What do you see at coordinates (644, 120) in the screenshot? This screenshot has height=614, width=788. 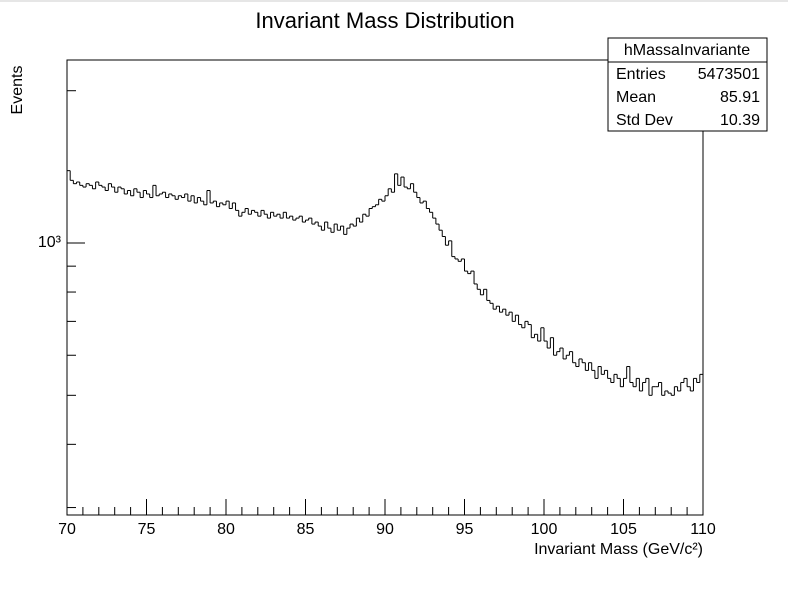 I see `stats-label: Std Dev` at bounding box center [644, 120].